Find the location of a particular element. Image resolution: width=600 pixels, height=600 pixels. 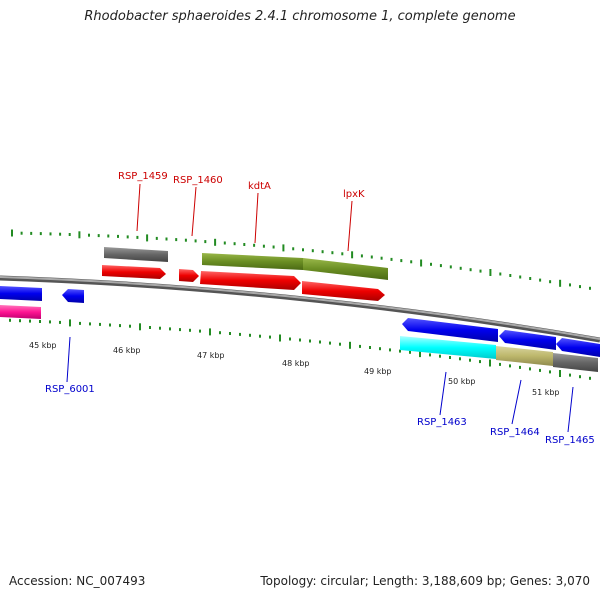

cog-feature-left-edge is located at coordinates (20, 312).